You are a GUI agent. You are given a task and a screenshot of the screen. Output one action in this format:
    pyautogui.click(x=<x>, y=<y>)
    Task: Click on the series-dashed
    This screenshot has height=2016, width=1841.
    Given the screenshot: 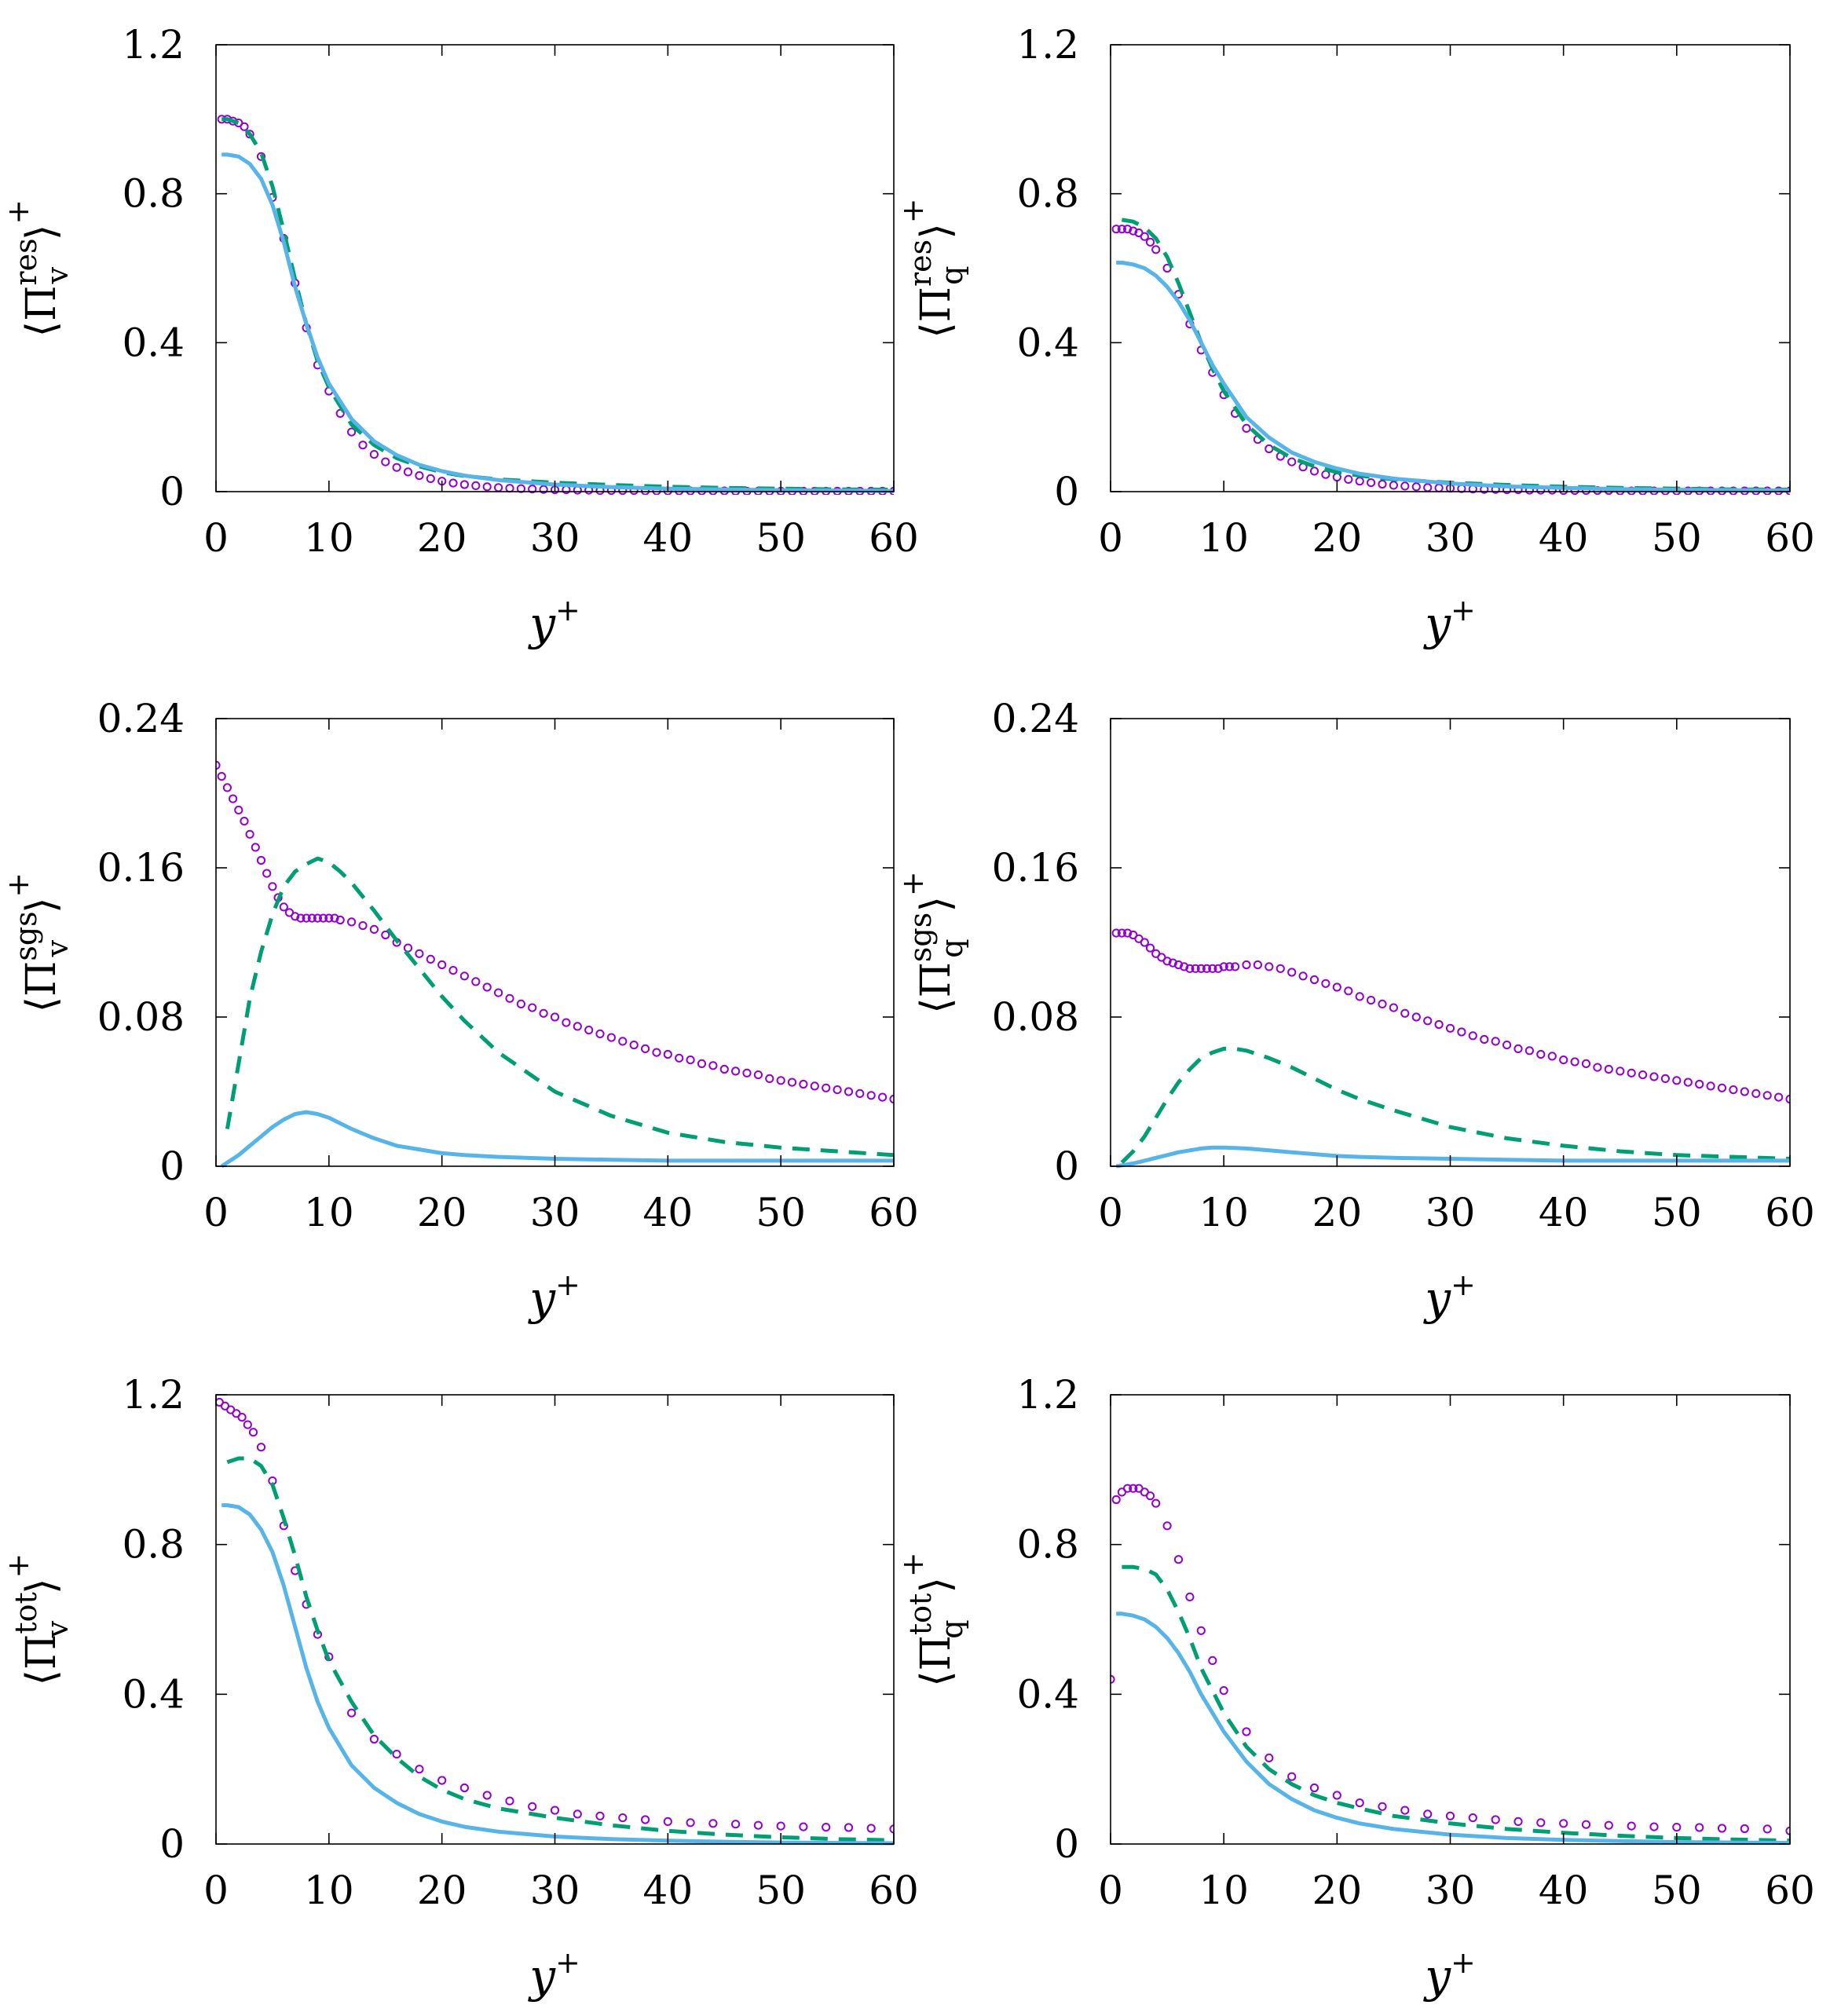 What is the action you would take?
    pyautogui.click(x=1456, y=1703)
    